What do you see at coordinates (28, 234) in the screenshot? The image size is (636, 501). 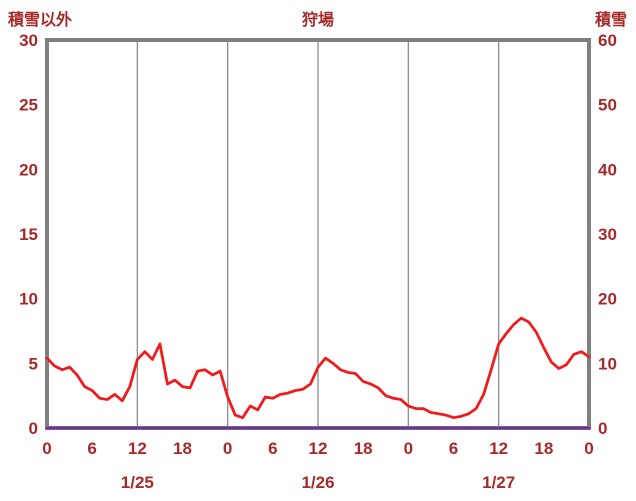 I see `left-axis-tick-label: 15` at bounding box center [28, 234].